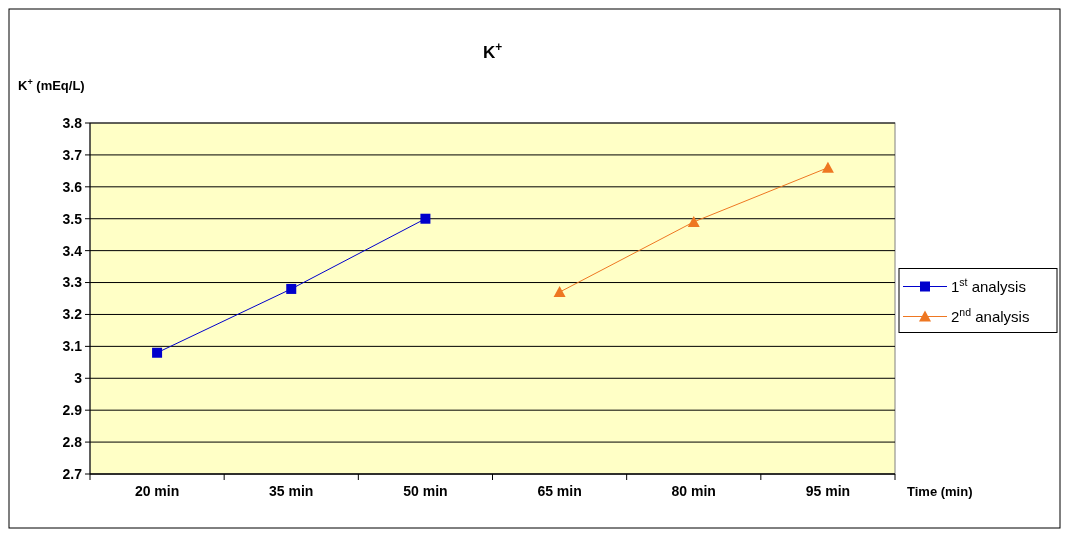 The height and width of the screenshot is (539, 1071). I want to click on x-tick-label: 20 min, so click(157, 491).